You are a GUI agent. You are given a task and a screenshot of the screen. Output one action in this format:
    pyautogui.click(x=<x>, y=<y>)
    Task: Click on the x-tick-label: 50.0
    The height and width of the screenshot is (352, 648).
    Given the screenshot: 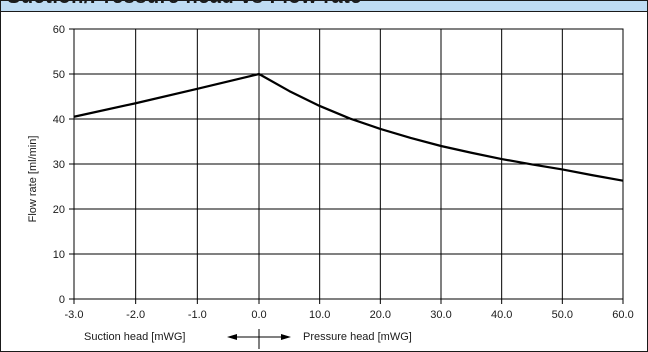 What is the action you would take?
    pyautogui.click(x=562, y=315)
    